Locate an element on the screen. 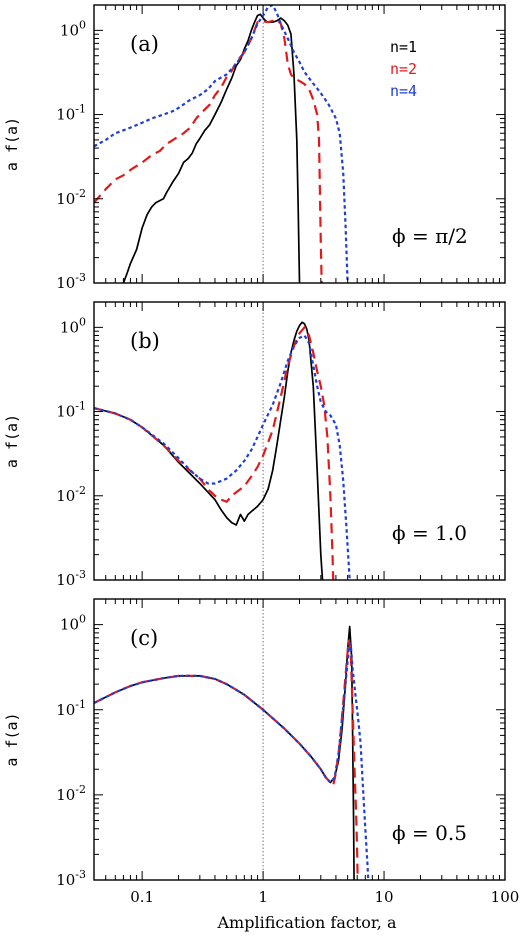  x-tick-label: 1 is located at coordinates (263, 897).